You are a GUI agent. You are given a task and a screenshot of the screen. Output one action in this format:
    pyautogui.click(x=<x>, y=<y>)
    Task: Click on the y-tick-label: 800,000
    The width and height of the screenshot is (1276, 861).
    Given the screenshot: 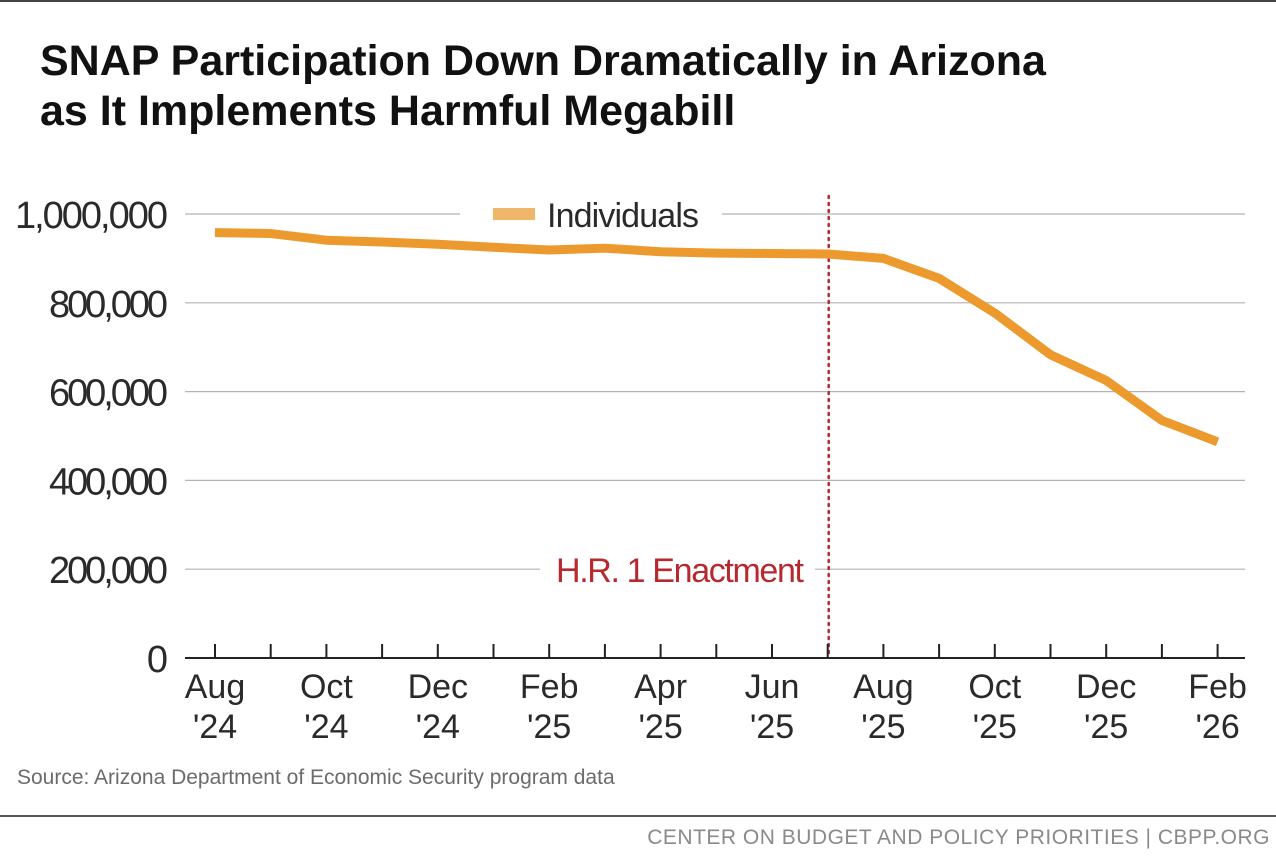 What is the action you would take?
    pyautogui.click(x=108, y=305)
    